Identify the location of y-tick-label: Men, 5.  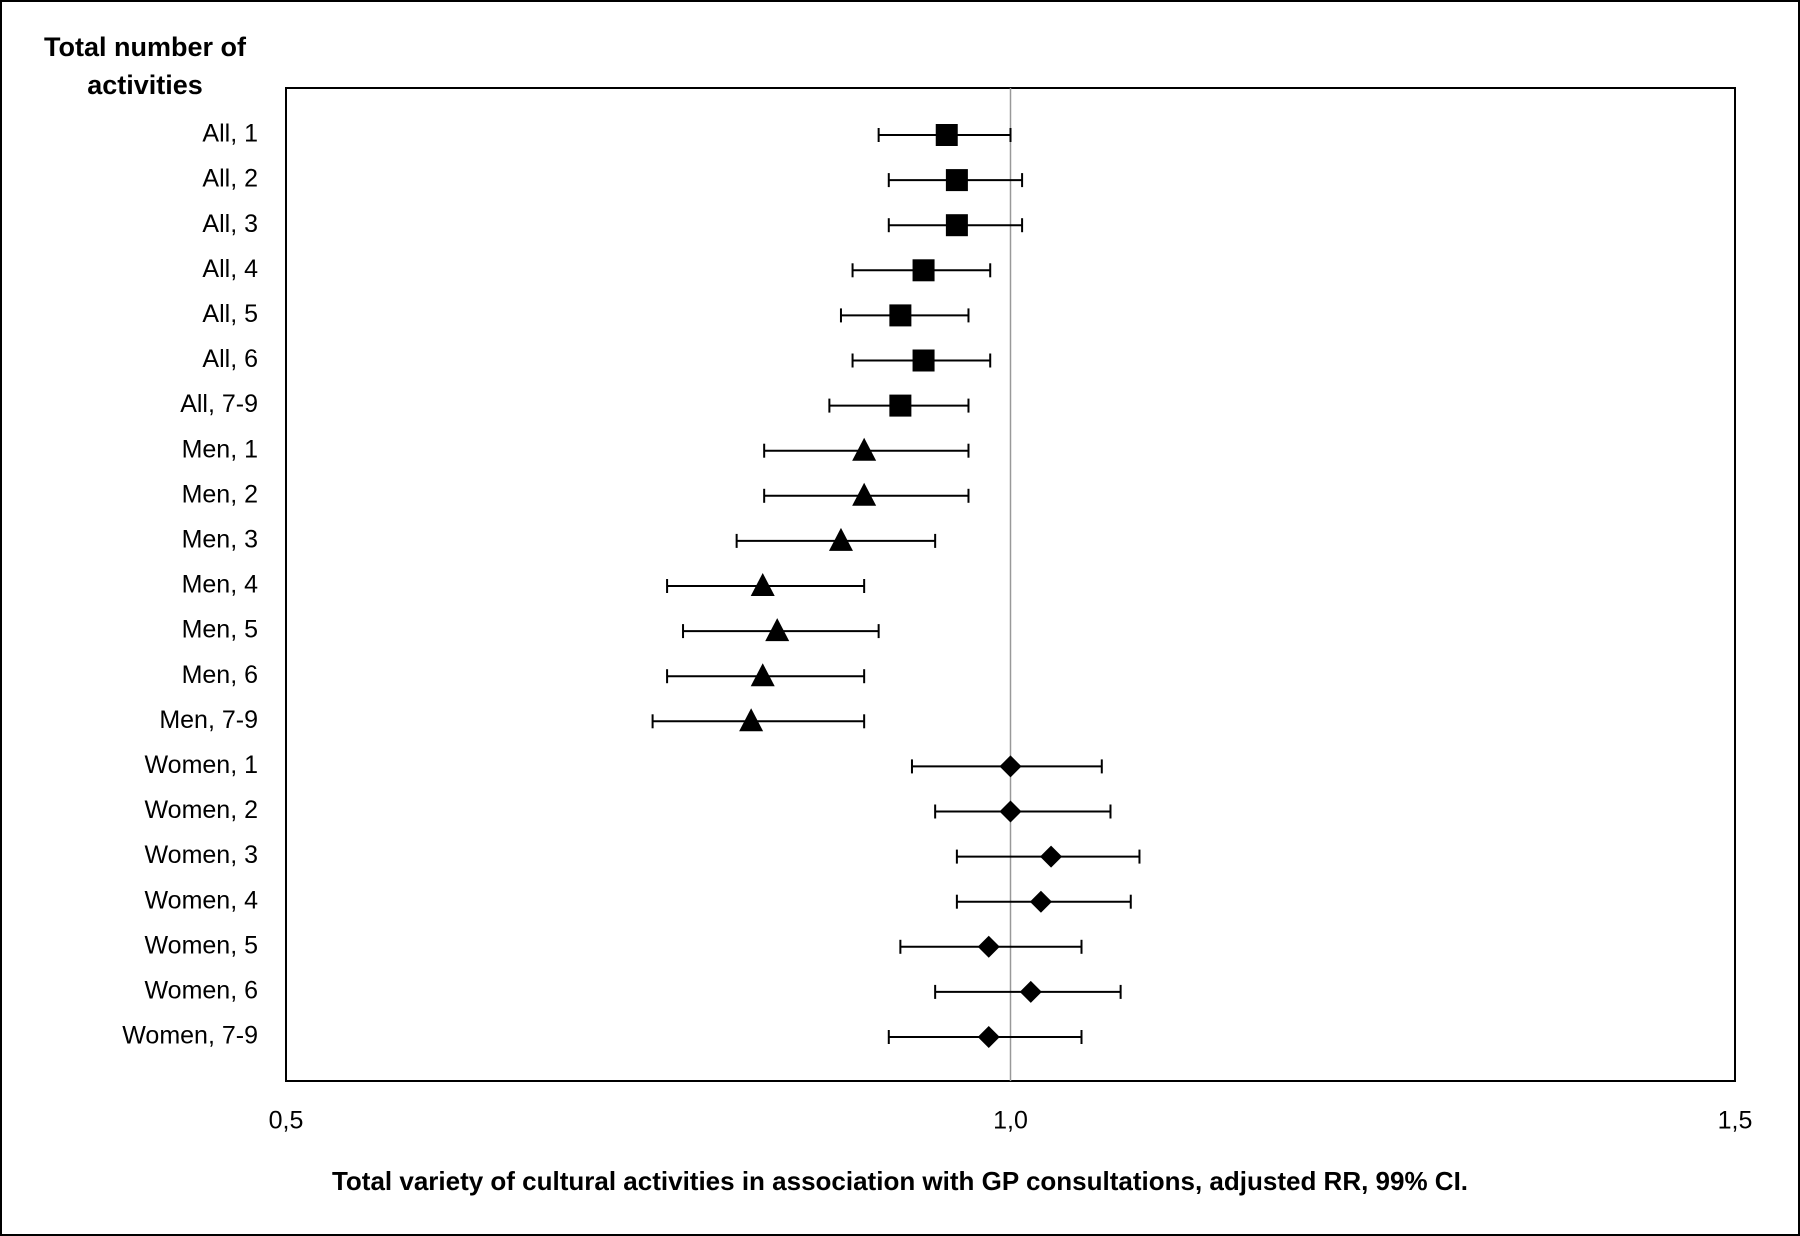
(220, 630).